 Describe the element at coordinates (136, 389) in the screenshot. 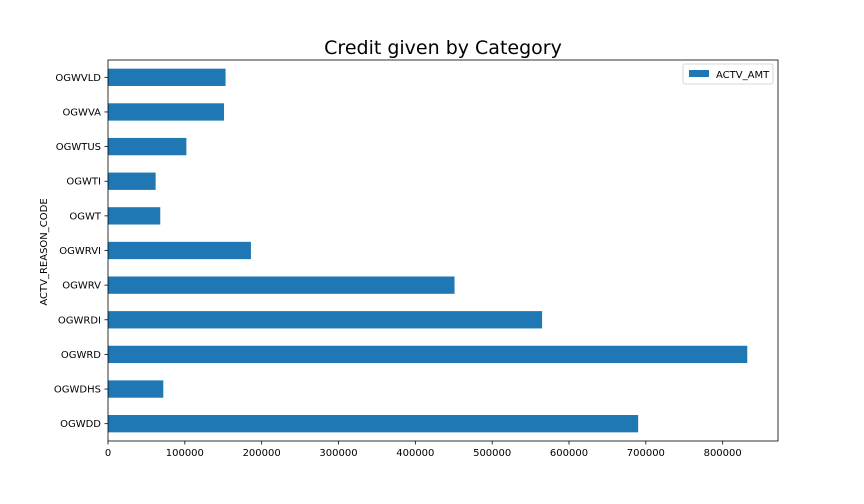

I see `bar-ogwdhs` at that location.